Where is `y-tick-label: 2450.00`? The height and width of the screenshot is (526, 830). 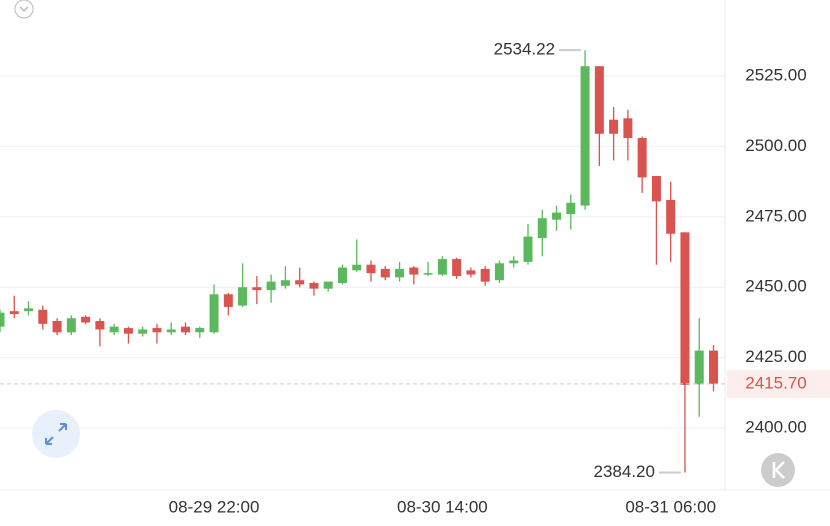 y-tick-label: 2450.00 is located at coordinates (775, 286).